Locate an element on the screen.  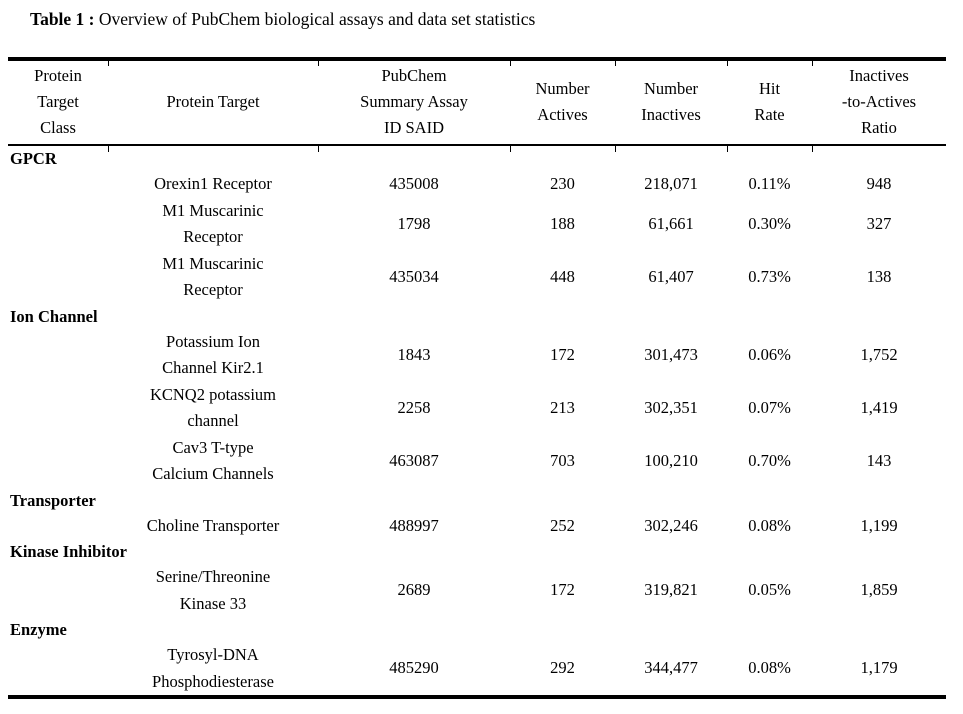
col-header-protein-target: Protein Target is located at coordinates (213, 104).